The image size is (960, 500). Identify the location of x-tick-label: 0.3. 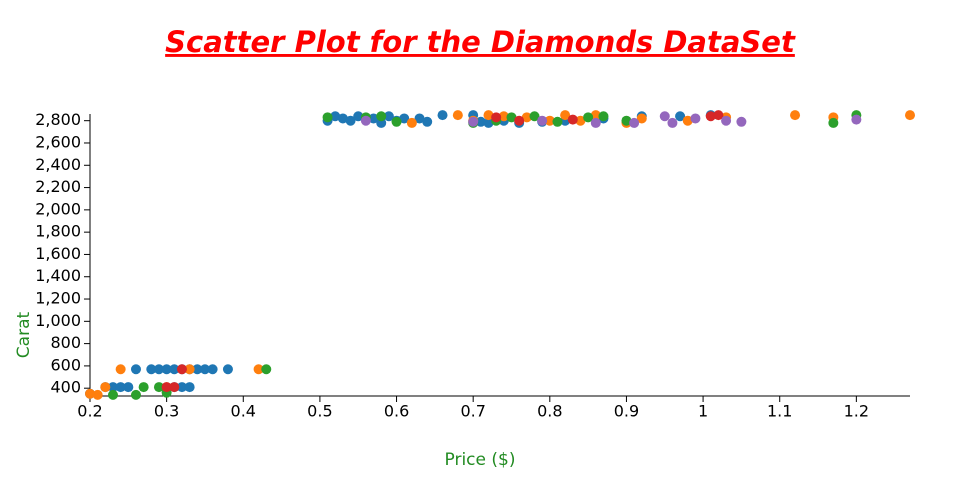
(166, 411).